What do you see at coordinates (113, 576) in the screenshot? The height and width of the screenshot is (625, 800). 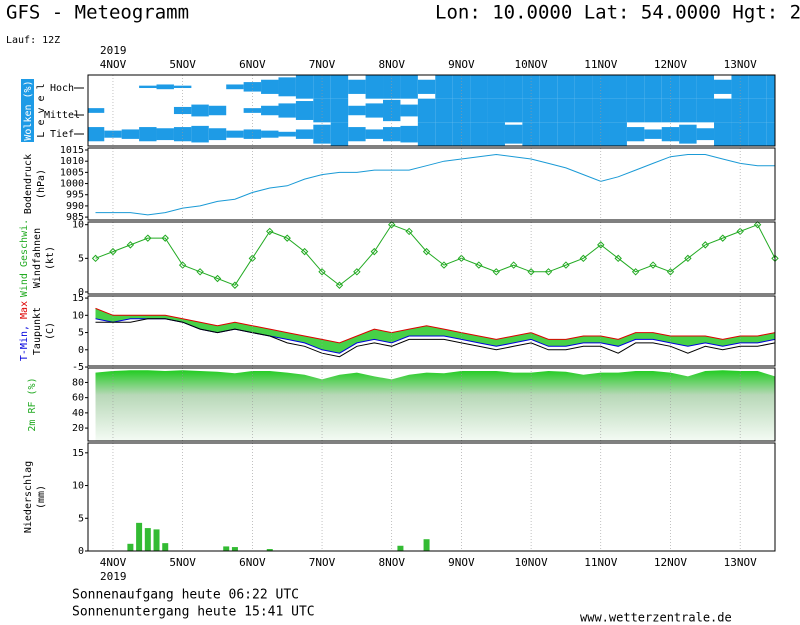 I see `year-bottom: 2019` at bounding box center [113, 576].